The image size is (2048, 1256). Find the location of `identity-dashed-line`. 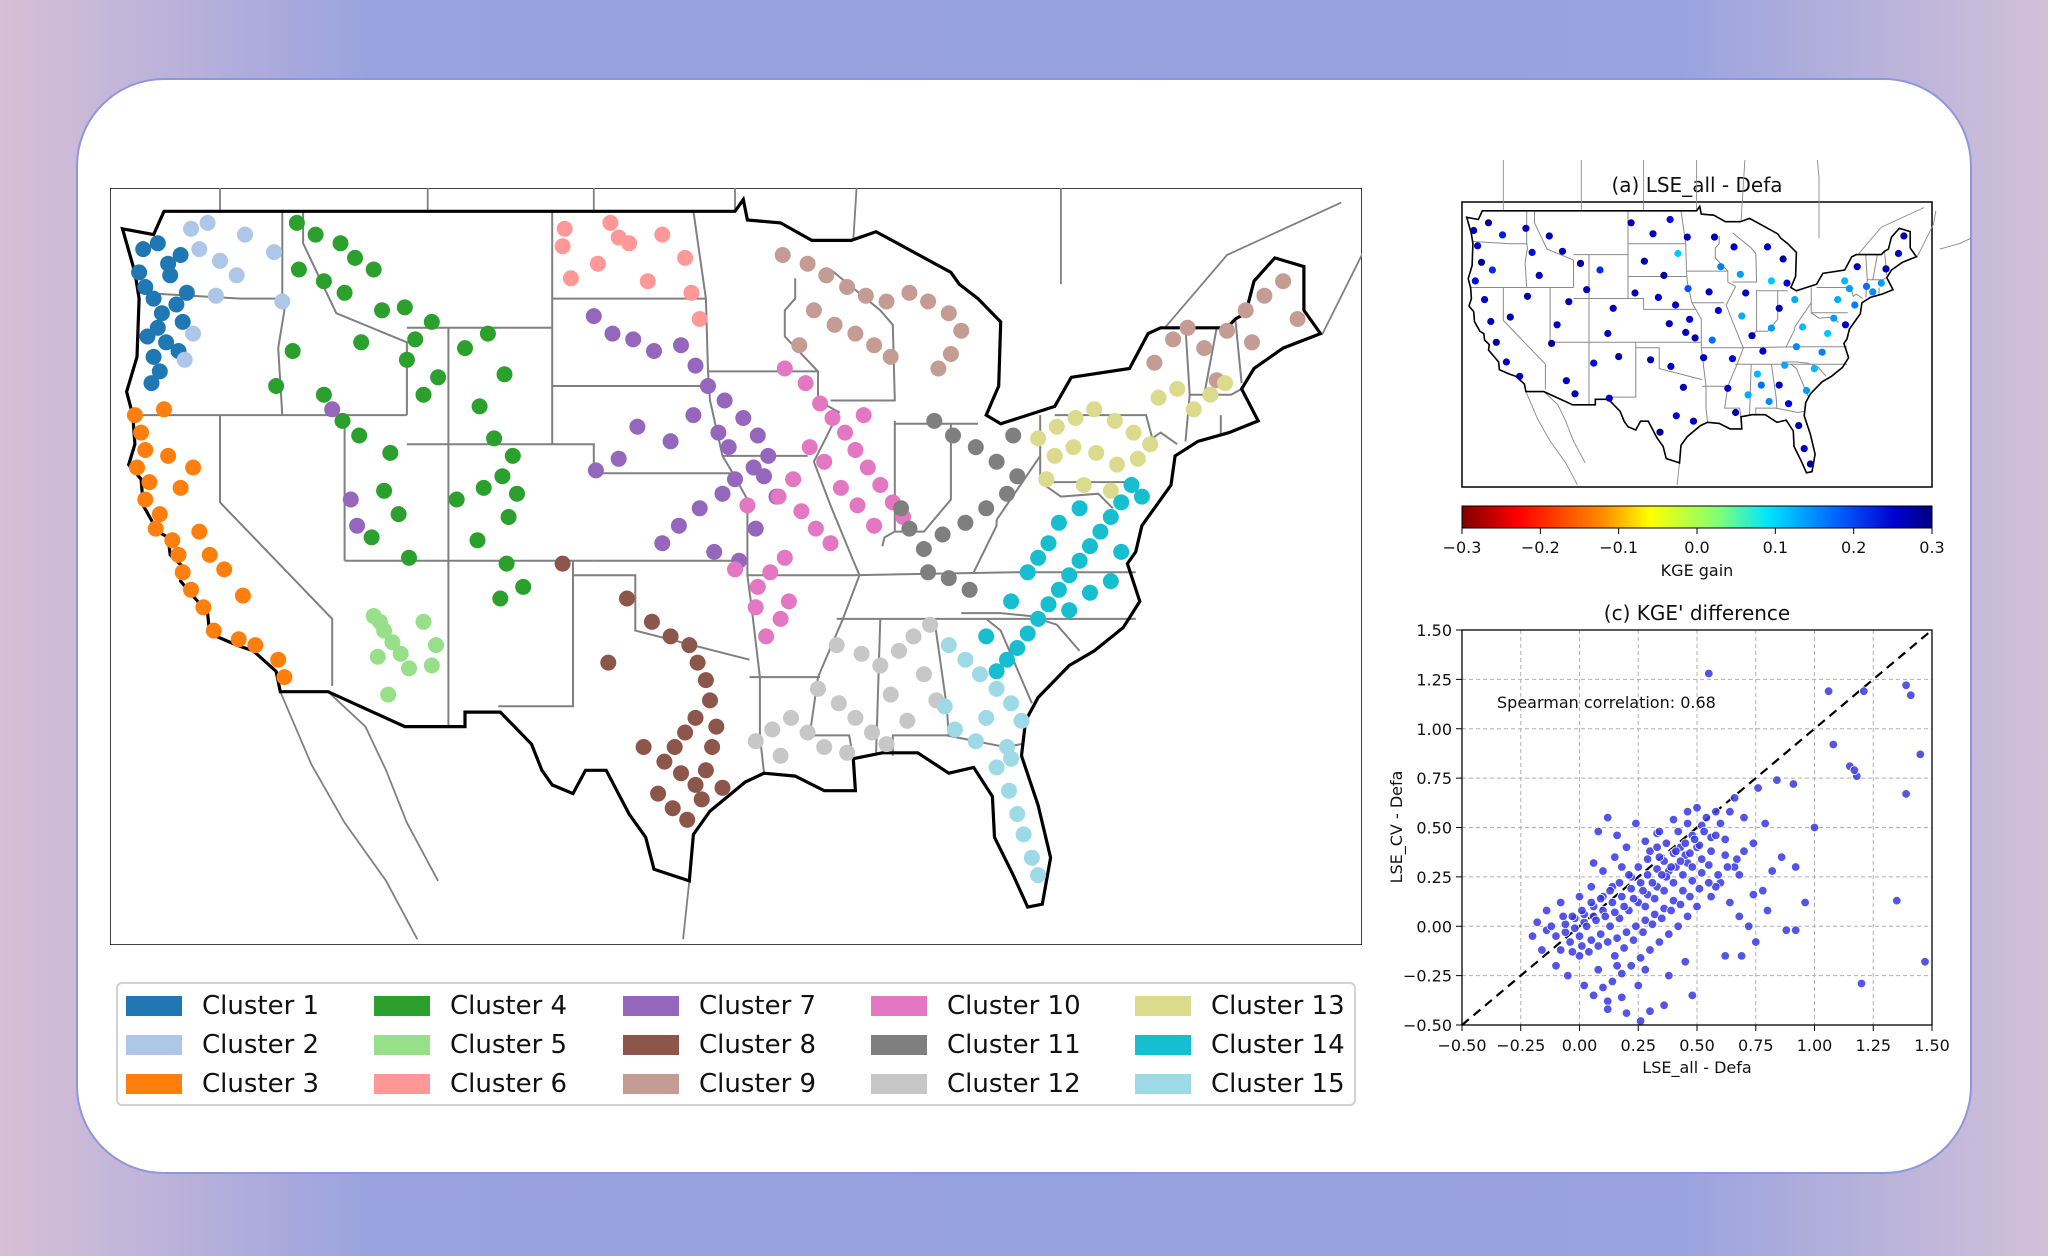

identity-dashed-line is located at coordinates (1697, 827).